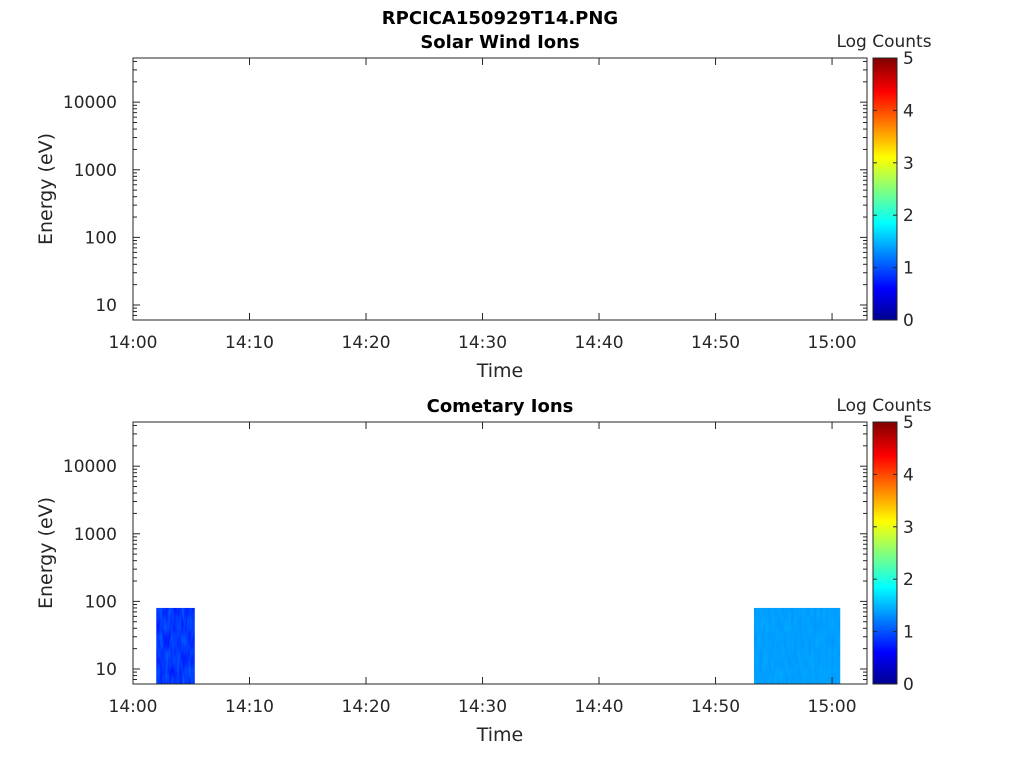 The width and height of the screenshot is (1024, 768). Describe the element at coordinates (500, 406) in the screenshot. I see `panel-title: Cometary Ions` at that location.